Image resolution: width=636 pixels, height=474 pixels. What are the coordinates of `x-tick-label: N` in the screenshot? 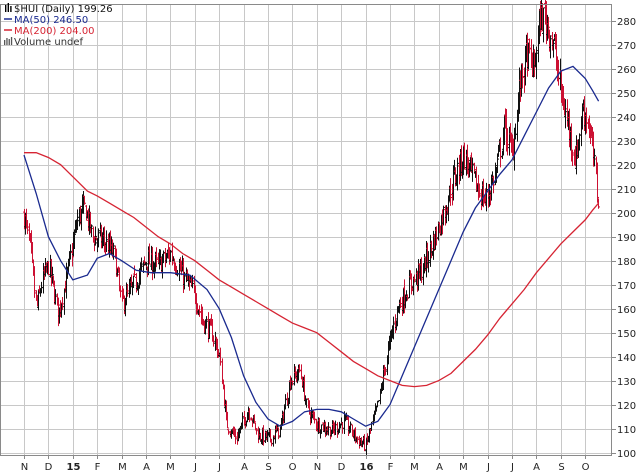 It's located at (317, 467).